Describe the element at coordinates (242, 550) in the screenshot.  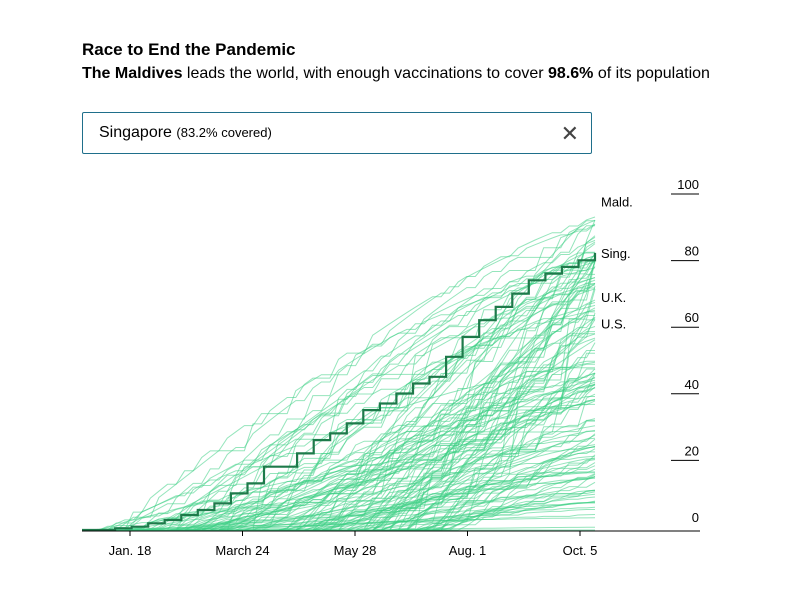
I see `x-tick-label: March 24` at that location.